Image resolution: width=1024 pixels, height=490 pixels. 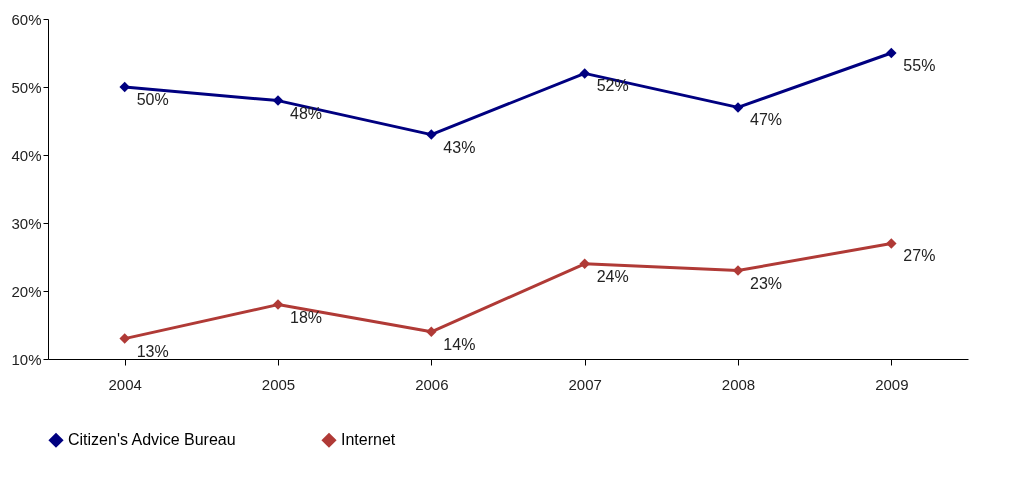 I want to click on data-label: 55%, so click(x=919, y=65).